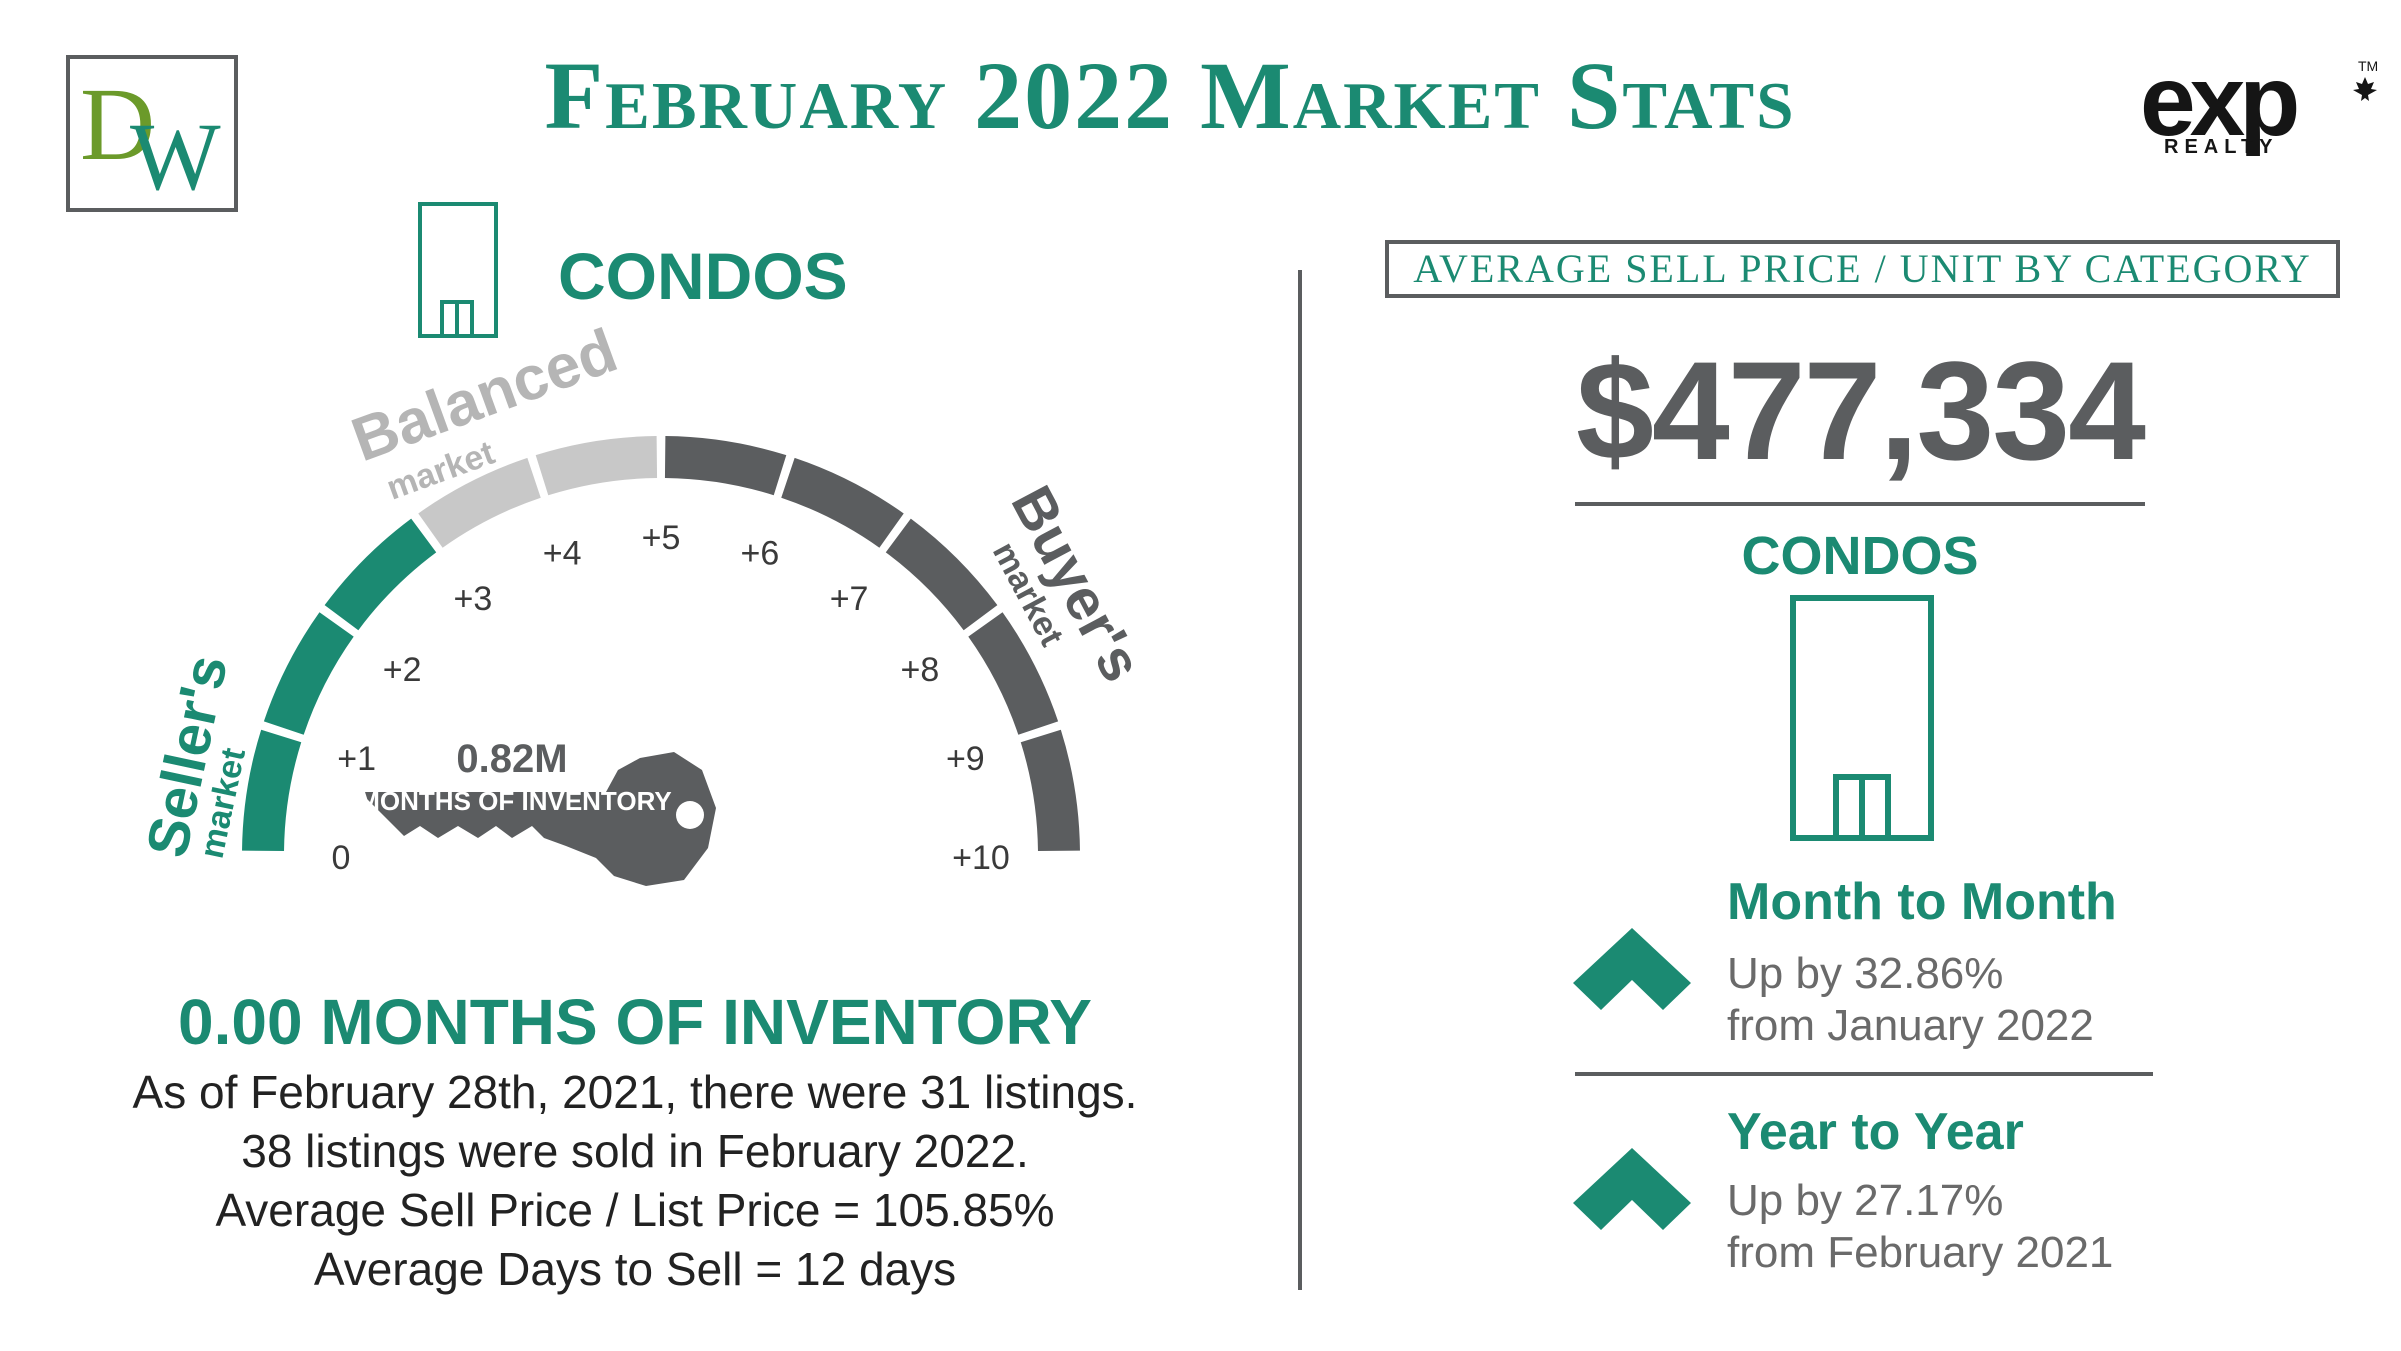 This screenshot has height=1351, width=2401. Describe the element at coordinates (538, 819) in the screenshot. I see `key-icon` at that location.